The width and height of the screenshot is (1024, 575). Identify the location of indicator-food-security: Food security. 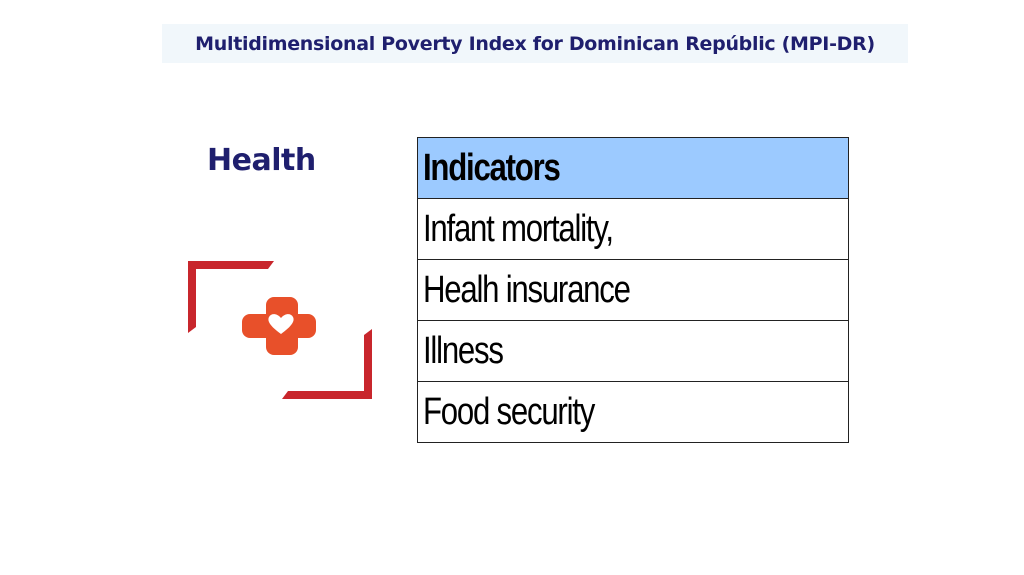
(509, 411).